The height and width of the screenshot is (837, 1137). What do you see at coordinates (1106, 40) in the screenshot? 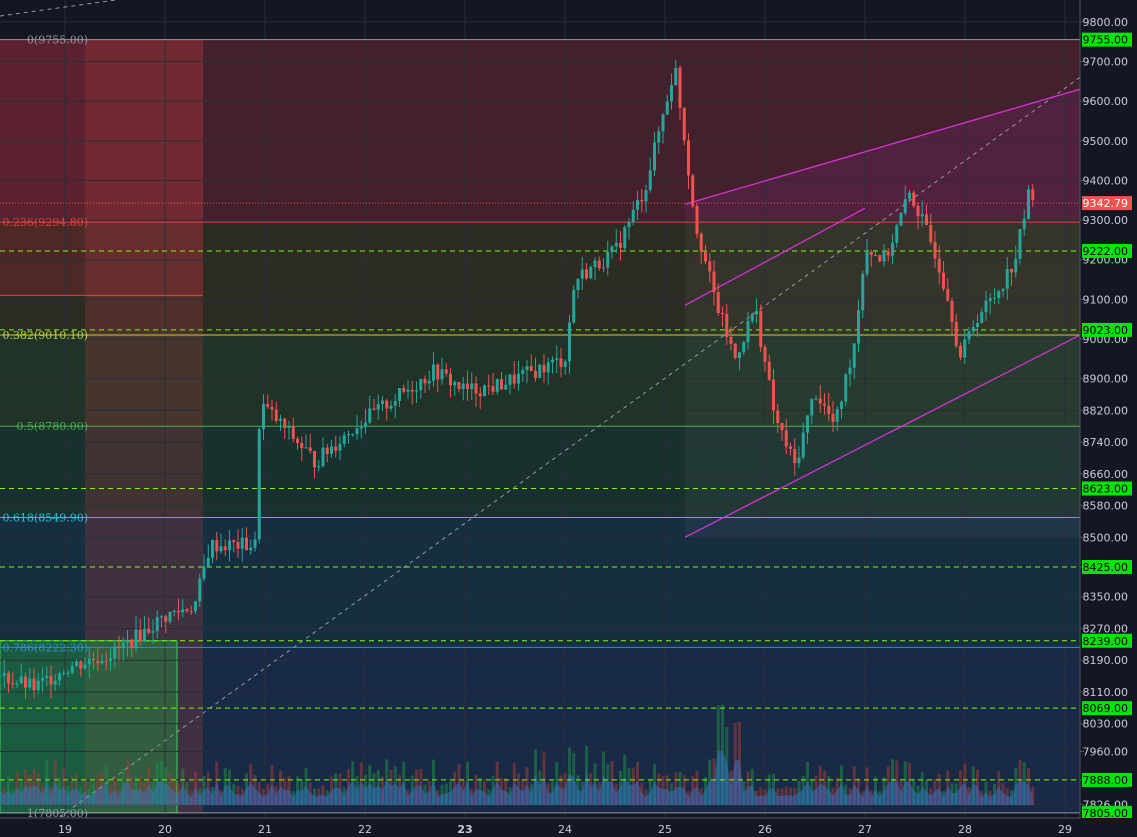
I see `price-level-badge-text: 9755.00` at bounding box center [1106, 40].